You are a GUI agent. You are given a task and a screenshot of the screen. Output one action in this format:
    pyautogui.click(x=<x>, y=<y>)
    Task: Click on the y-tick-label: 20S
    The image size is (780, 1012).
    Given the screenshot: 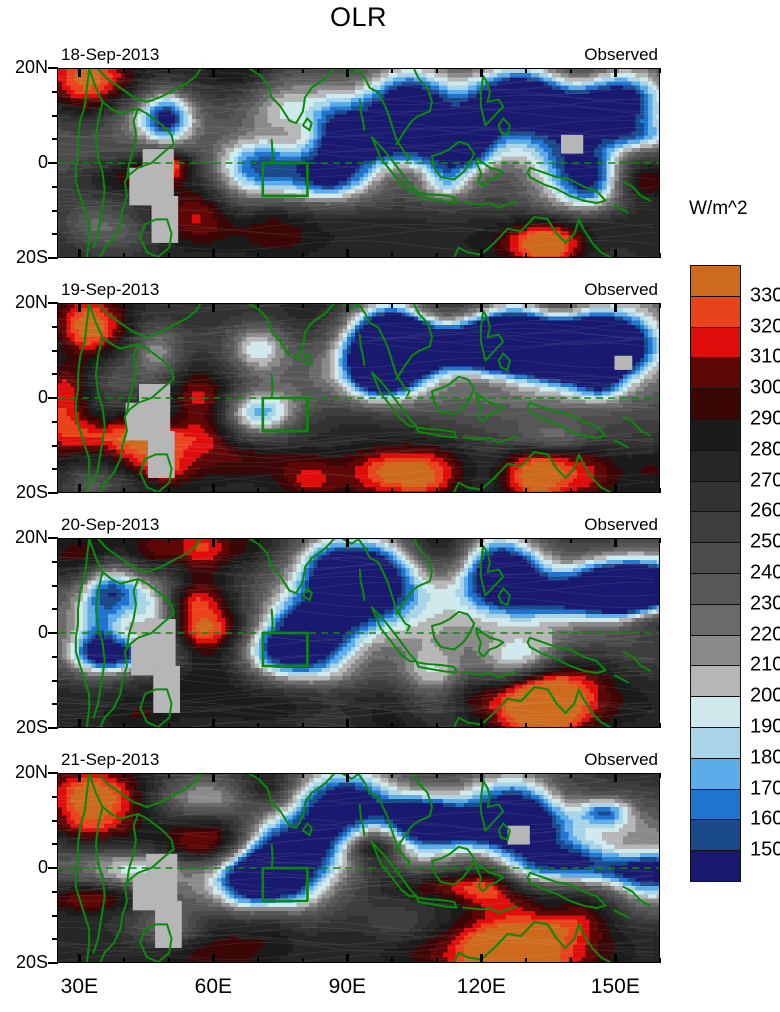 What is the action you would take?
    pyautogui.click(x=24, y=492)
    